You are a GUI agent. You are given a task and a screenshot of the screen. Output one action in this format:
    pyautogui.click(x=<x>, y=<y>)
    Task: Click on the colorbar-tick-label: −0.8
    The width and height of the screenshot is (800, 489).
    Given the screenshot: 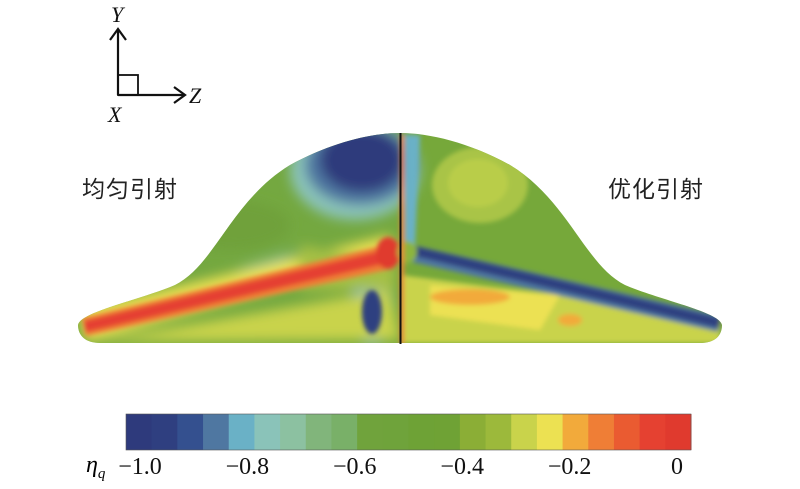 What is the action you would take?
    pyautogui.click(x=247, y=467)
    